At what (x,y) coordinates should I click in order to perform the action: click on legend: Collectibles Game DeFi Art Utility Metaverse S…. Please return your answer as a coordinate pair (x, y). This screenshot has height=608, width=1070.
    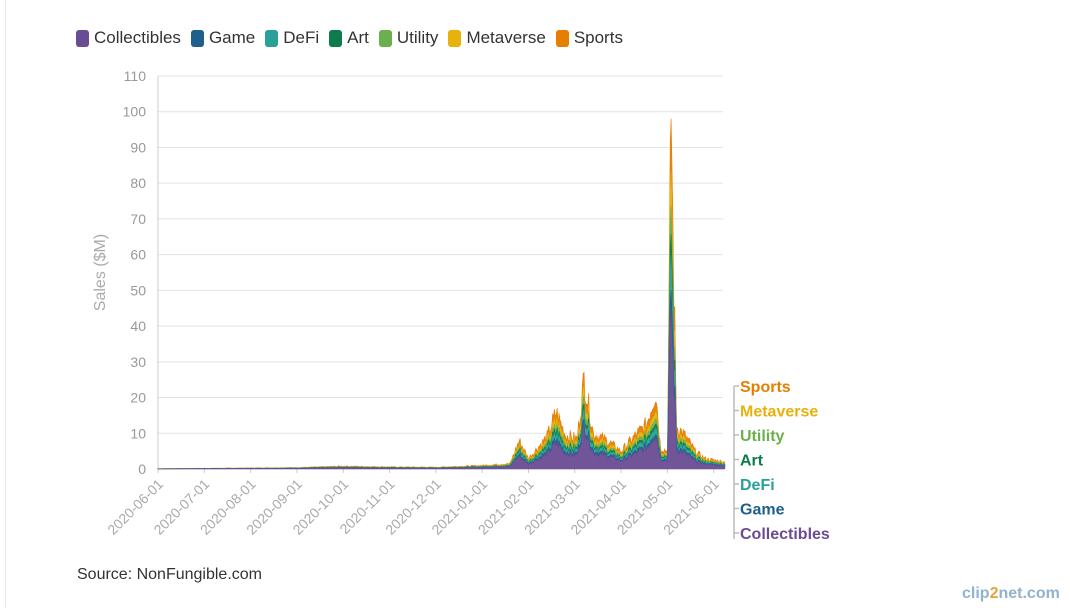
    Looking at the image, I should click on (354, 38).